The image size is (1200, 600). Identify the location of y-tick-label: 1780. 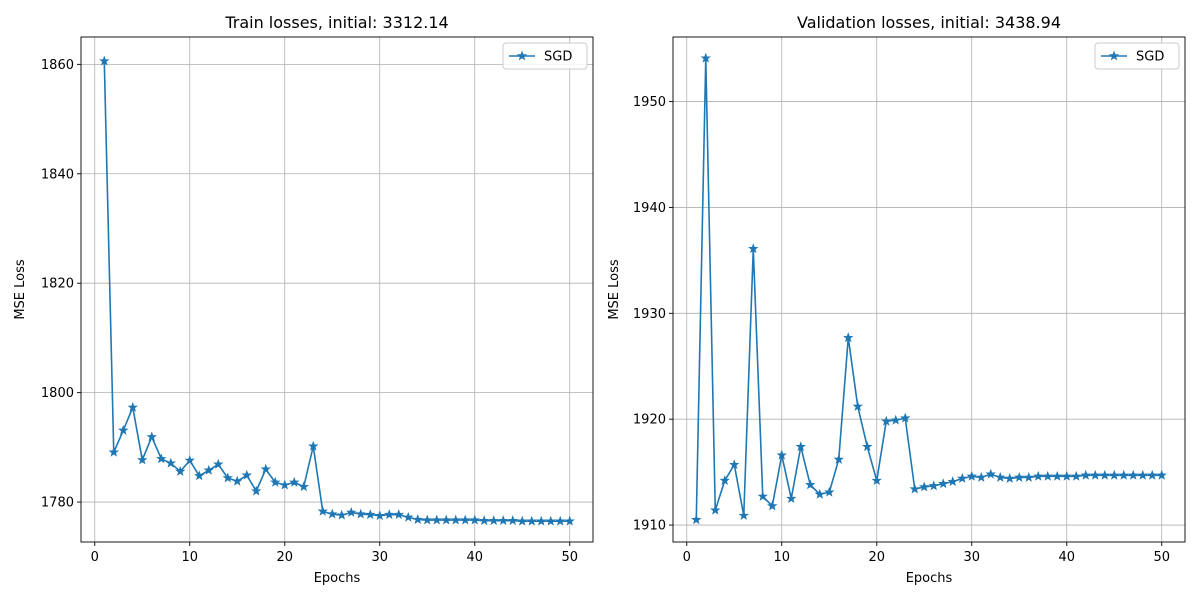
(57, 503).